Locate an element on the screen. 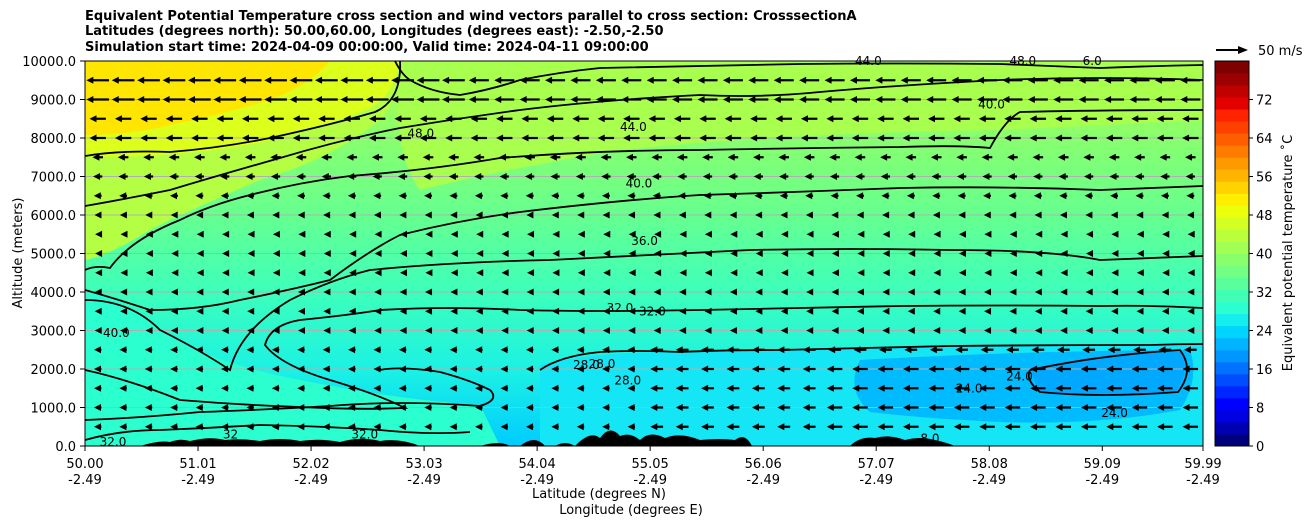 This screenshot has height=526, width=1308. y-tick-label: 4000.0 is located at coordinates (54, 293).